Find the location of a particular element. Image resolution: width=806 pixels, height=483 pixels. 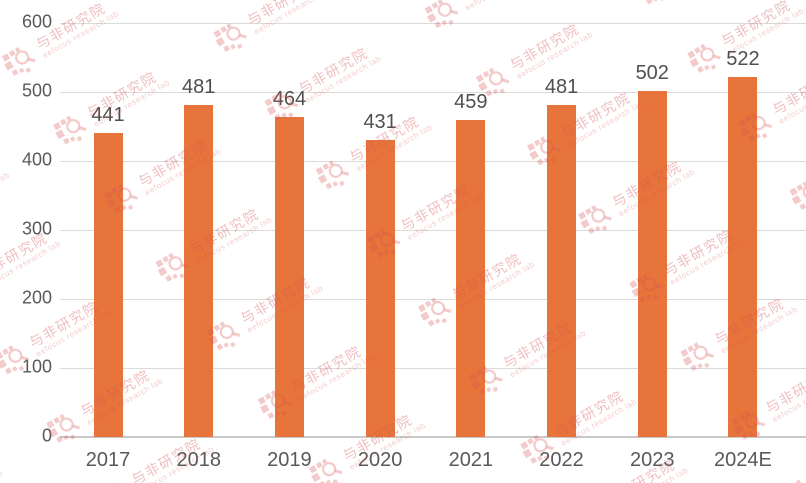

bar-2021 is located at coordinates (471, 278).